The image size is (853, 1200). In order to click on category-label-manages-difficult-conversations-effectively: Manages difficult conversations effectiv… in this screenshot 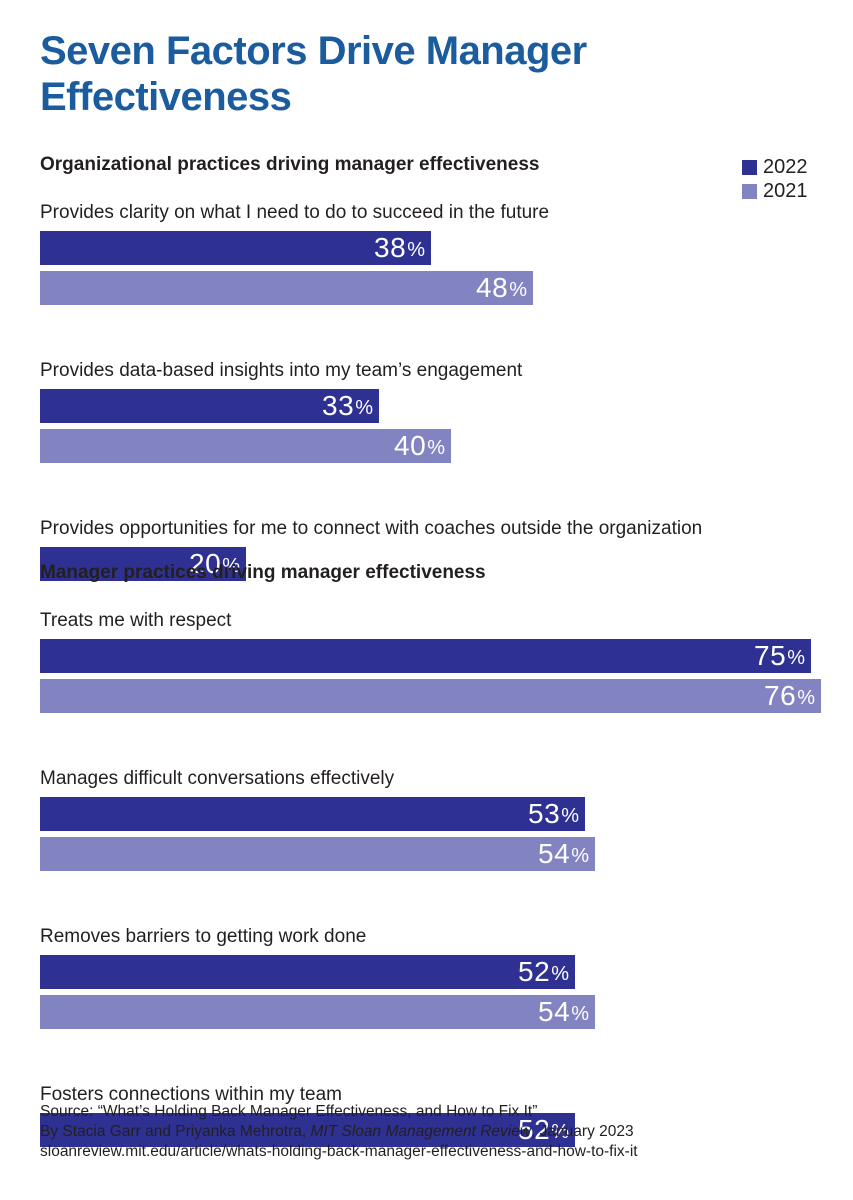, I will do `click(217, 778)`.